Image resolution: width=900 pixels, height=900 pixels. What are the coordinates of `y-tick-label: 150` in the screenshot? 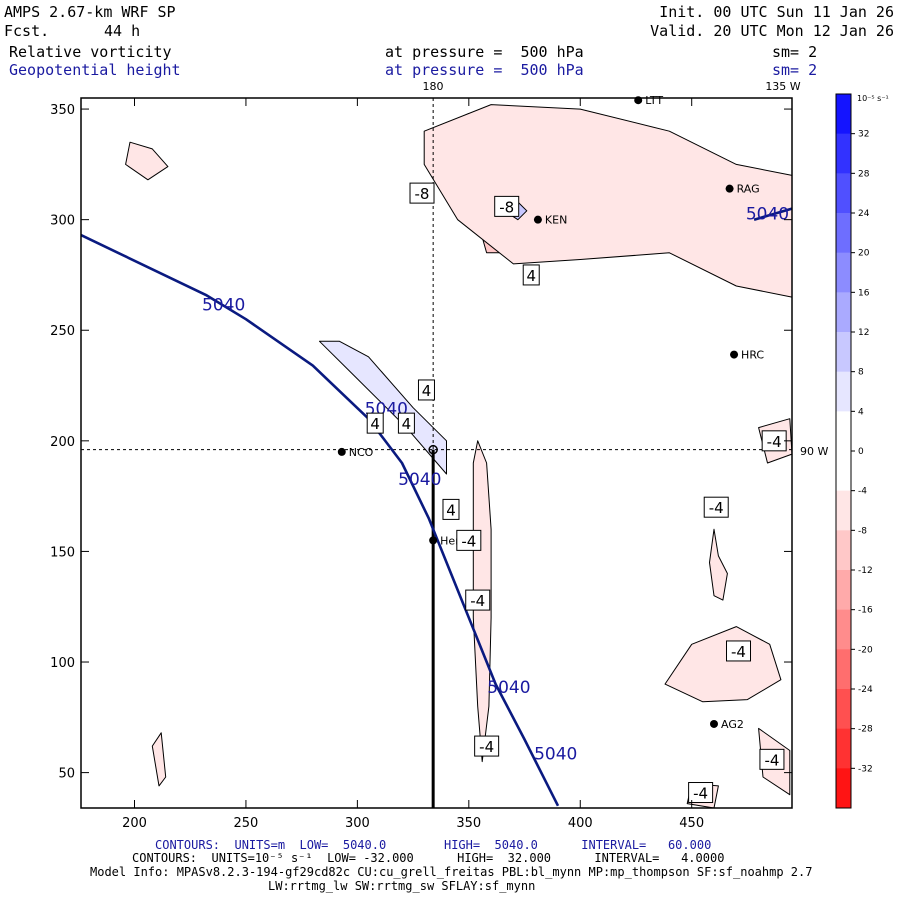 It's located at (62, 552).